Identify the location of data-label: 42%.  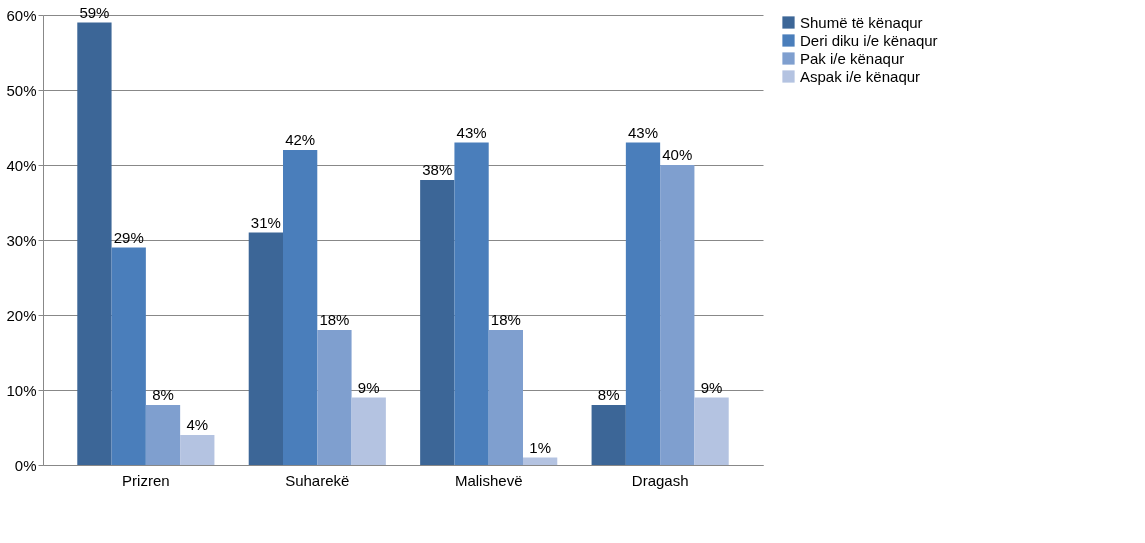
(300, 139).